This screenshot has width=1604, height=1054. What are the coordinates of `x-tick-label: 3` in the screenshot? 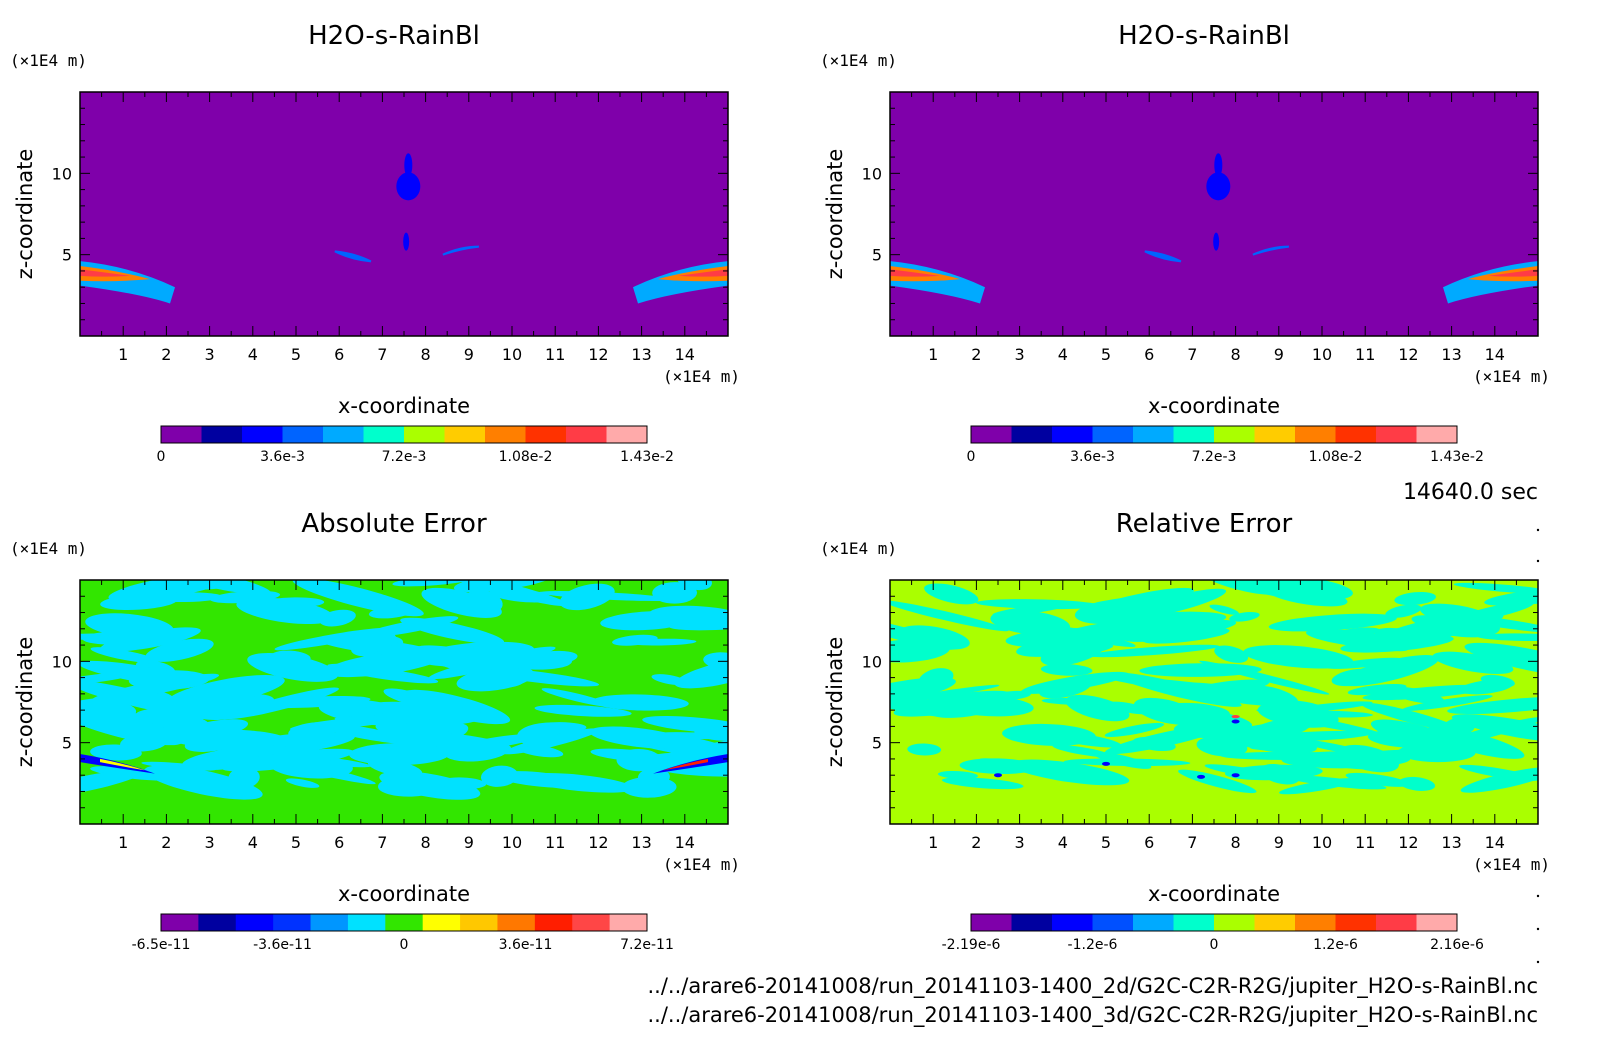 It's located at (1020, 842).